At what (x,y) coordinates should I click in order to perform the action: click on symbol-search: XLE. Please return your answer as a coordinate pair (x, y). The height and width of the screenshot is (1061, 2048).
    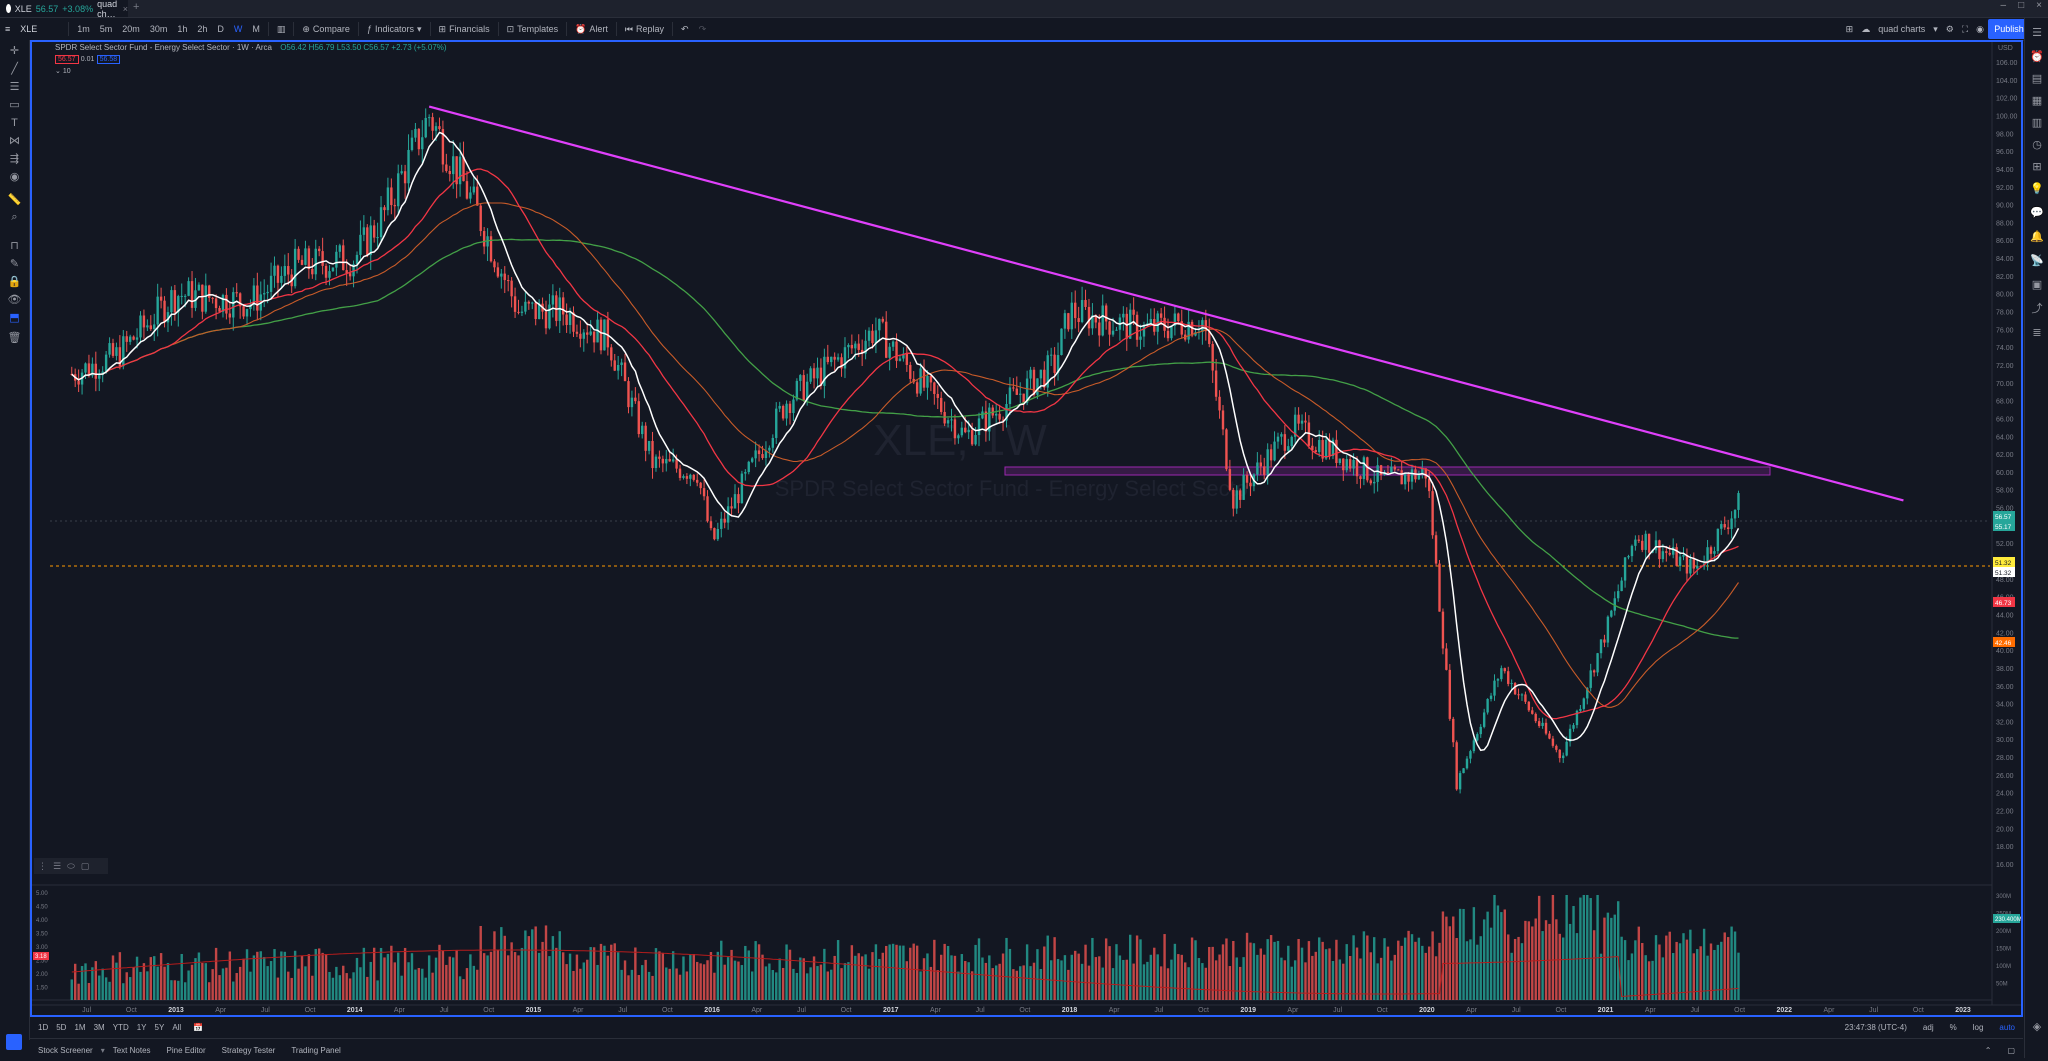
    Looking at the image, I should click on (29, 29).